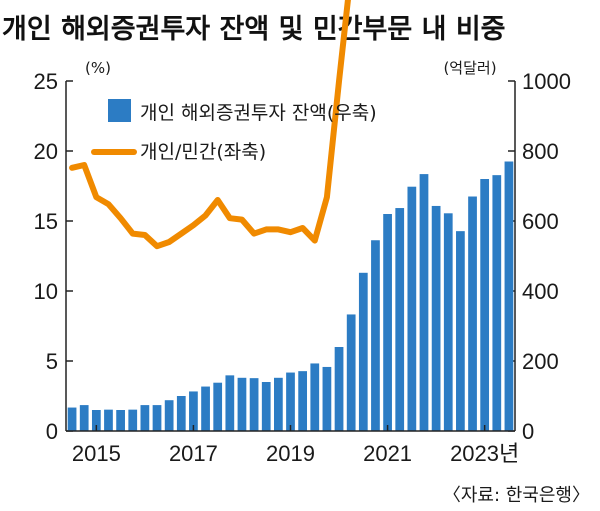 The height and width of the screenshot is (511, 600). Describe the element at coordinates (46, 291) in the screenshot. I see `left-tick-label: 10` at that location.